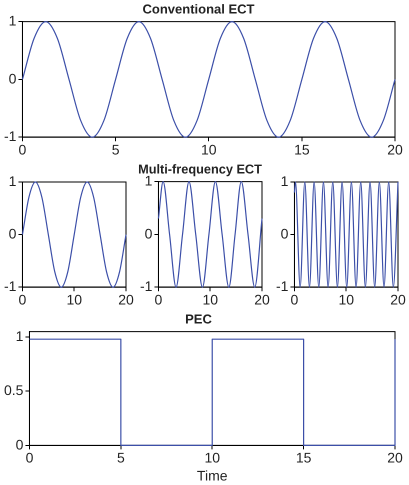  I want to click on chart-title: PEC, so click(198, 318).